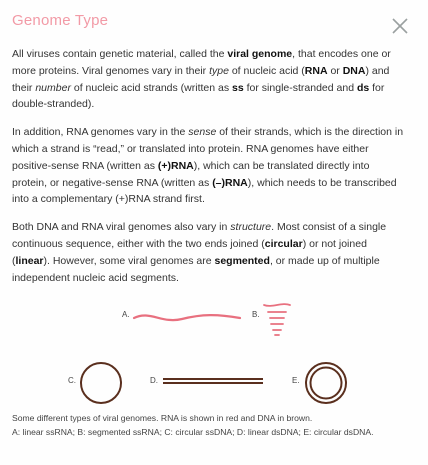  Describe the element at coordinates (29, 260) in the screenshot. I see `term-linear: linear` at that location.